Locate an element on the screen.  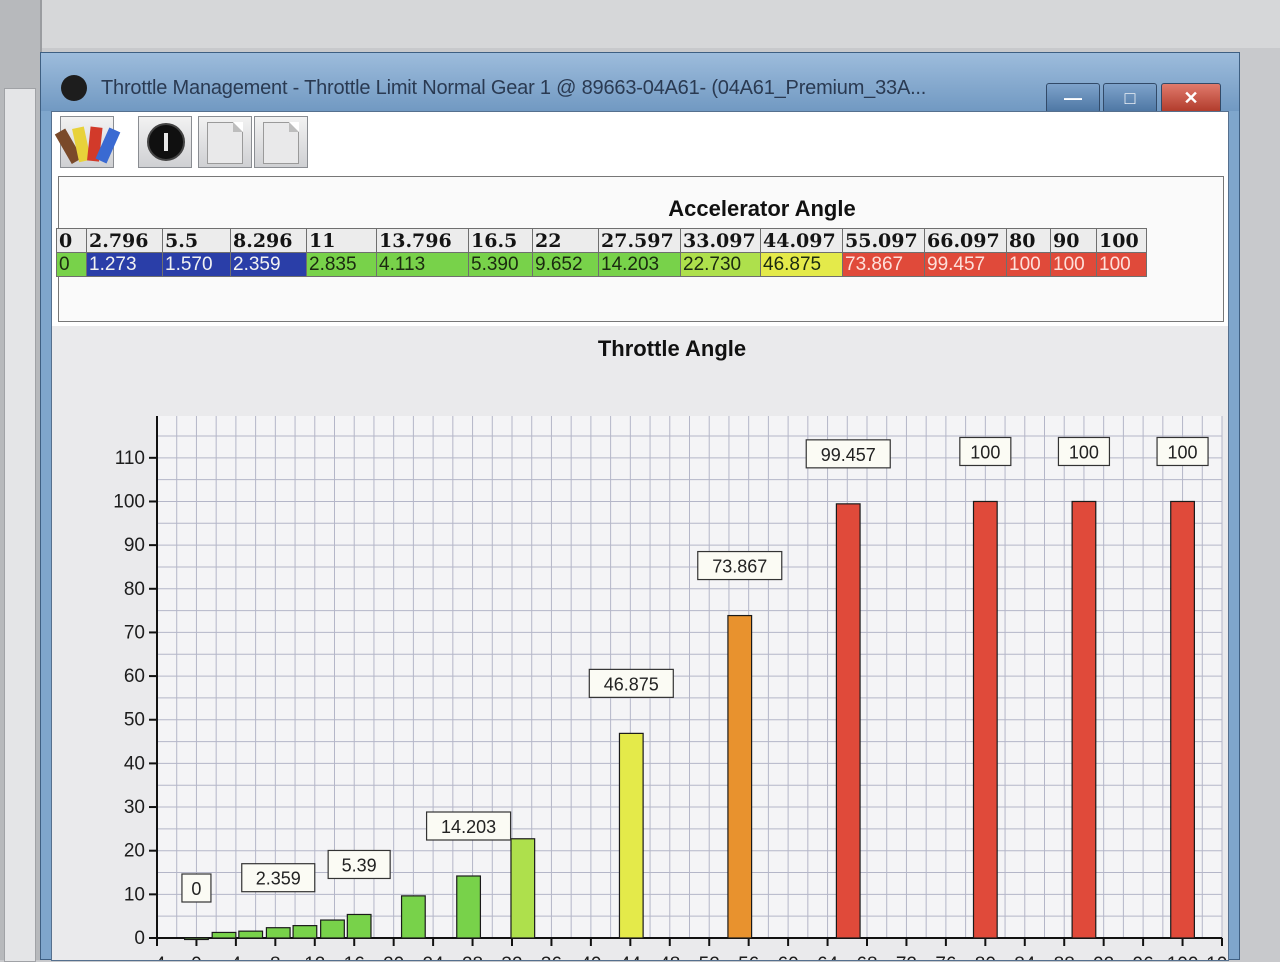
table-value-cell: 1.570 is located at coordinates (196, 264).